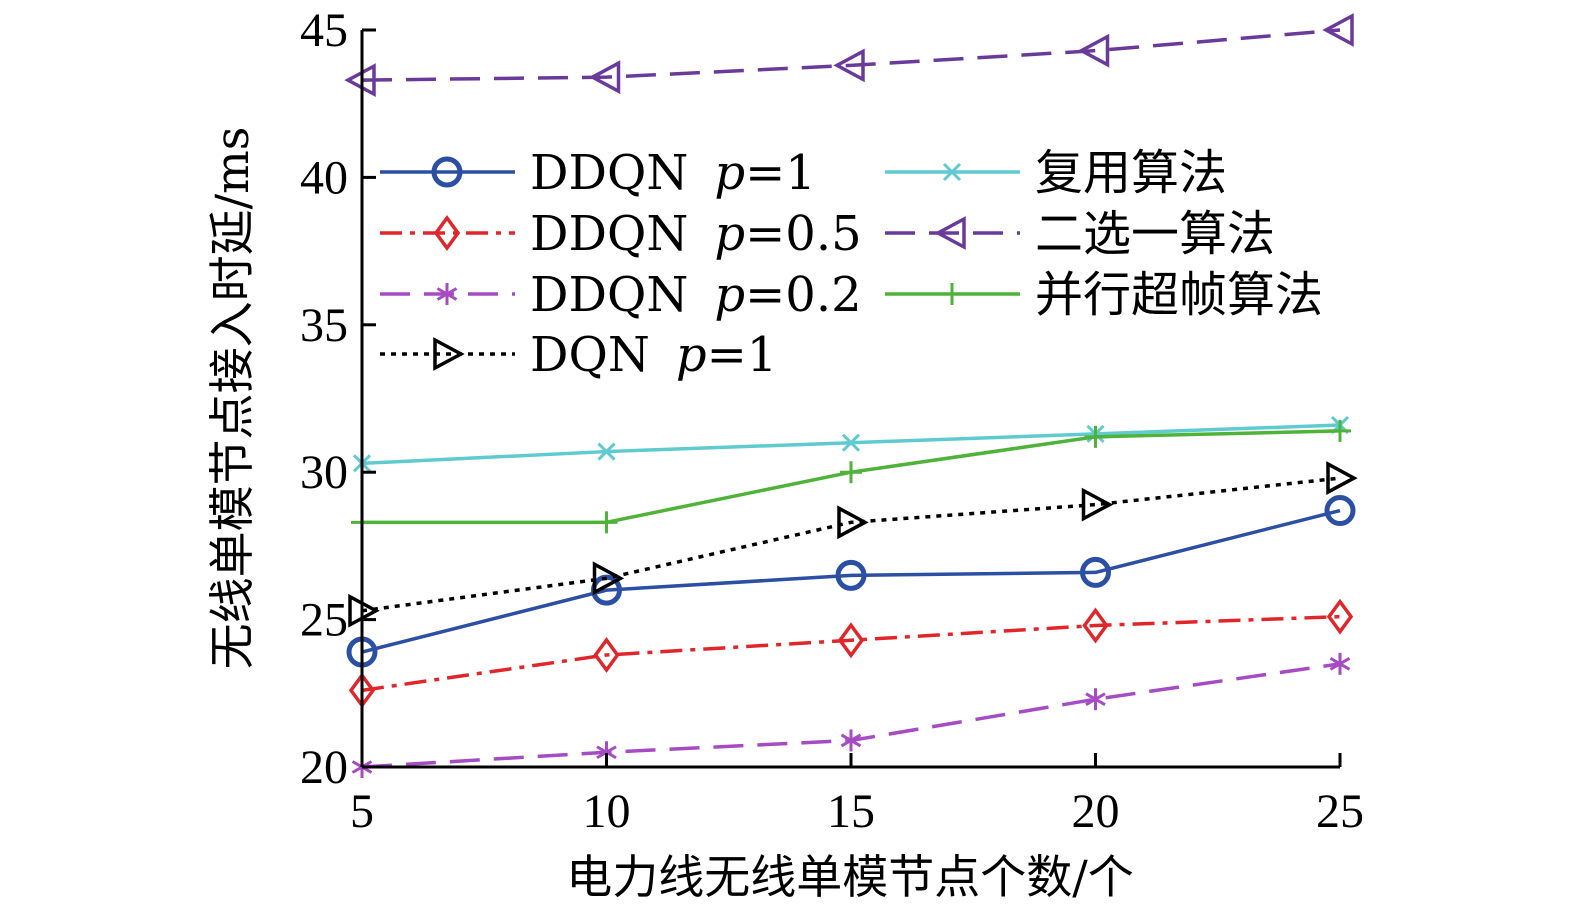 The width and height of the screenshot is (1575, 919). I want to click on x-tick-label-10: 10, so click(607, 811).